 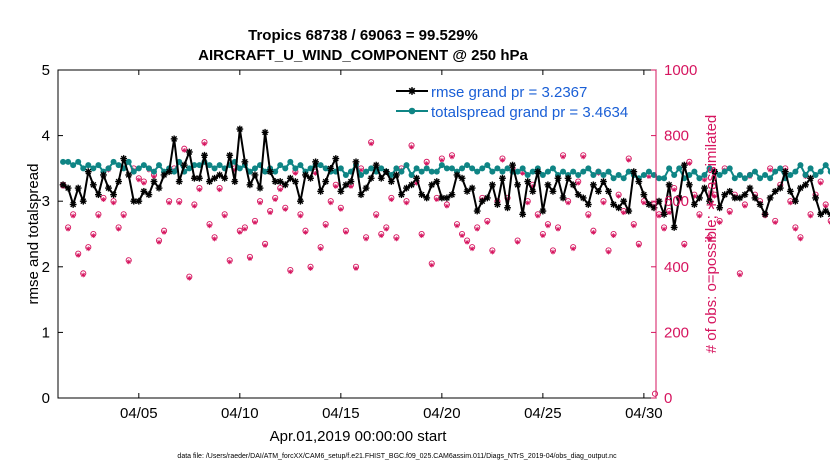 What do you see at coordinates (529, 112) in the screenshot?
I see `legend-spread-label: totalspread grand pr = 3.4634` at bounding box center [529, 112].